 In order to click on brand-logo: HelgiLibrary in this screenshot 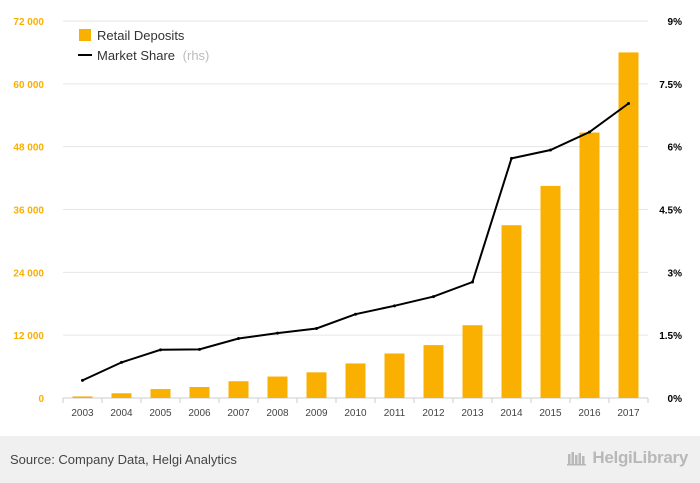, I will do `click(627, 458)`.